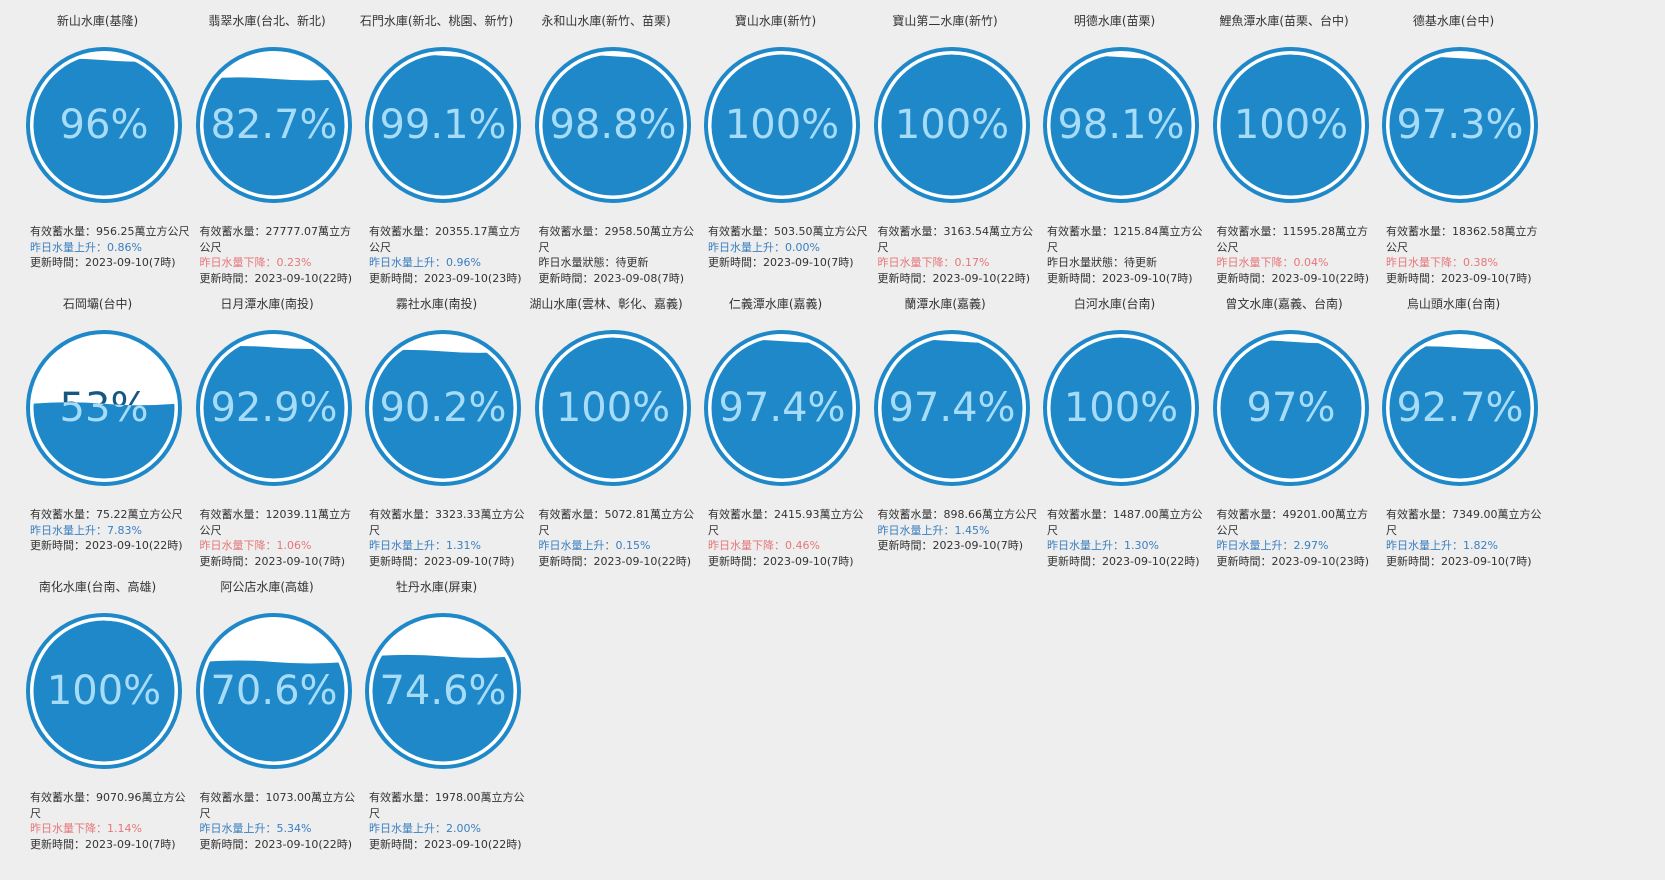 Image resolution: width=1665 pixels, height=880 pixels. I want to click on daily-change: 昨日水量上升：0.00%, so click(764, 247).